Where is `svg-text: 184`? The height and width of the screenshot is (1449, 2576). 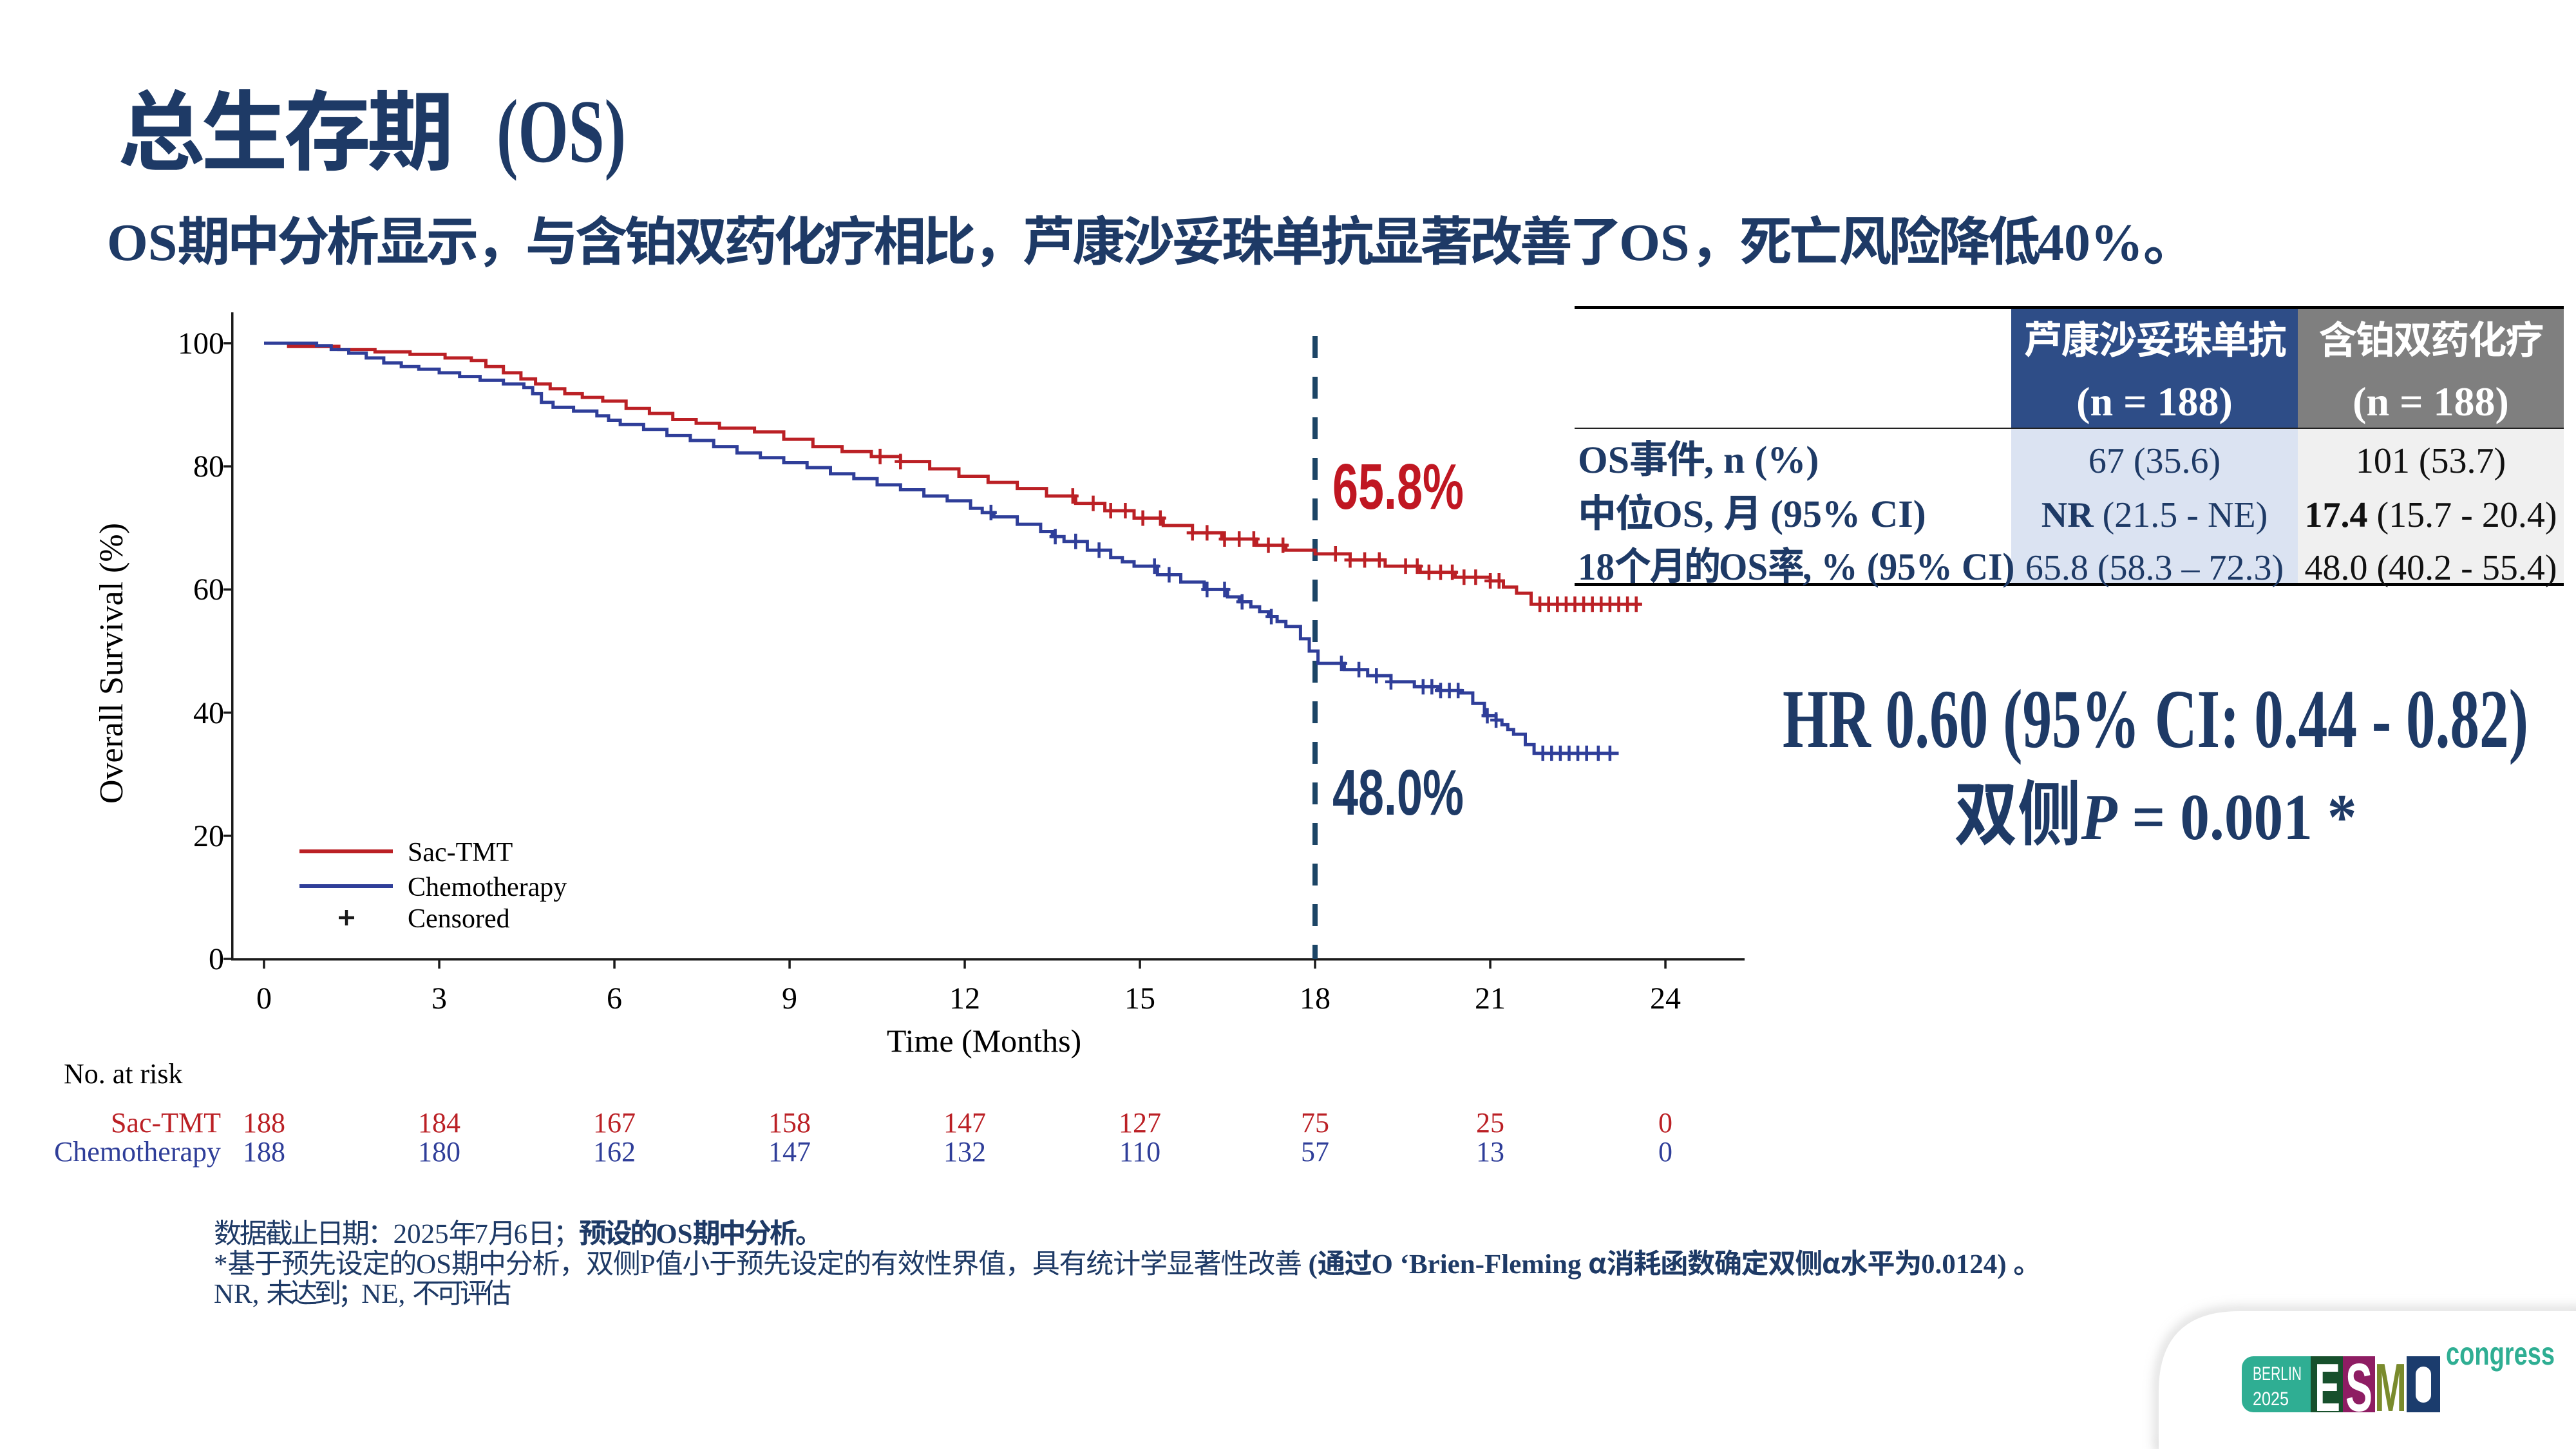
svg-text: 184 is located at coordinates (439, 1123).